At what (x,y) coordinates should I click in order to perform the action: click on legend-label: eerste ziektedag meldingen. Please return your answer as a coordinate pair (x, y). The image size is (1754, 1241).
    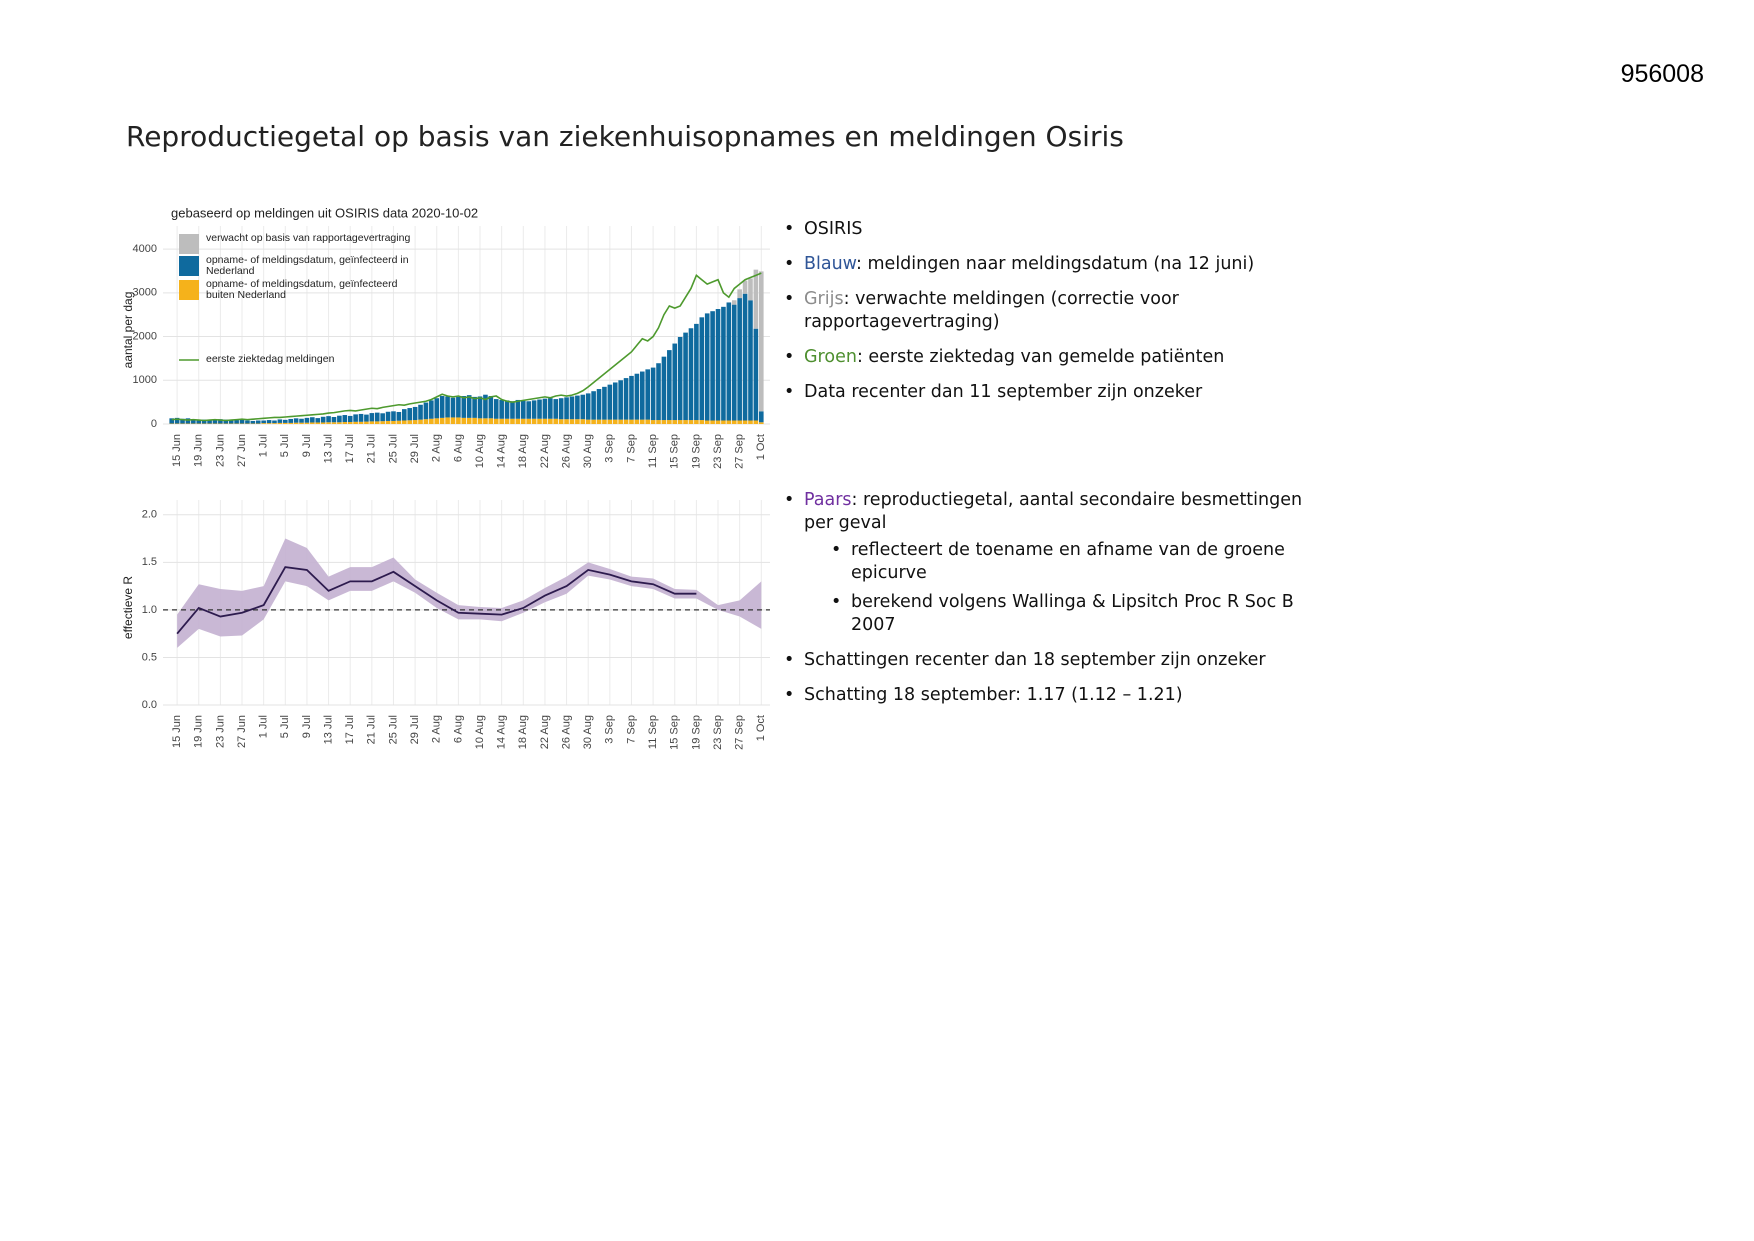
    Looking at the image, I should click on (270, 359).